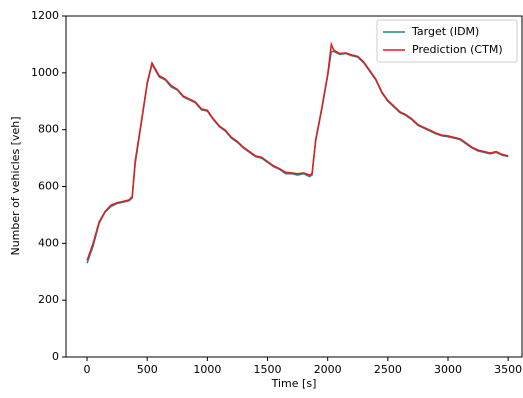 The height and width of the screenshot is (398, 523). I want to click on y-tick-label: 600, so click(48, 186).